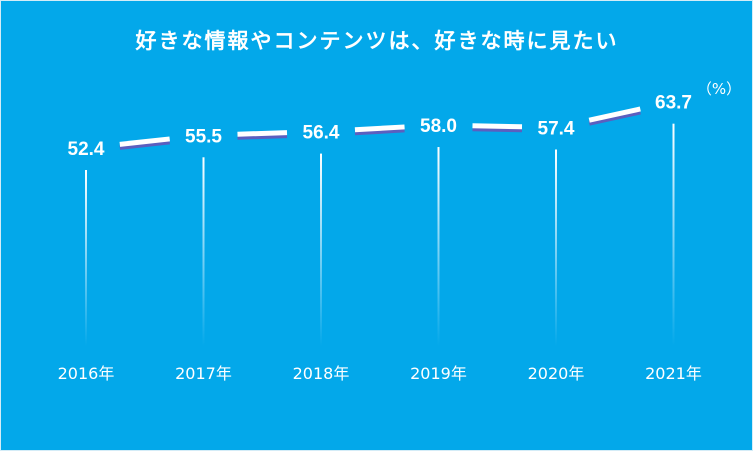  I want to click on x-tick-label: 2017年, so click(203, 373).